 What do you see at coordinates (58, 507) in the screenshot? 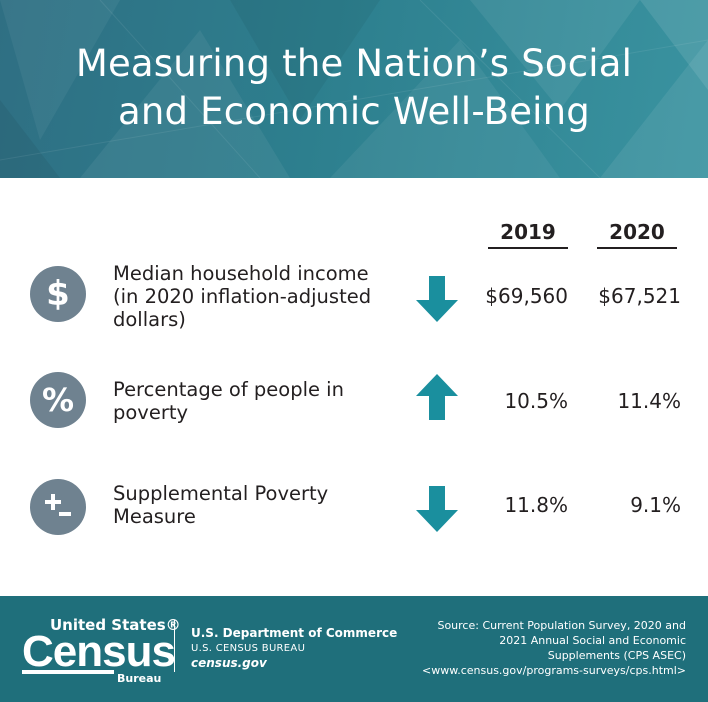
I see `plus-minus-icon` at bounding box center [58, 507].